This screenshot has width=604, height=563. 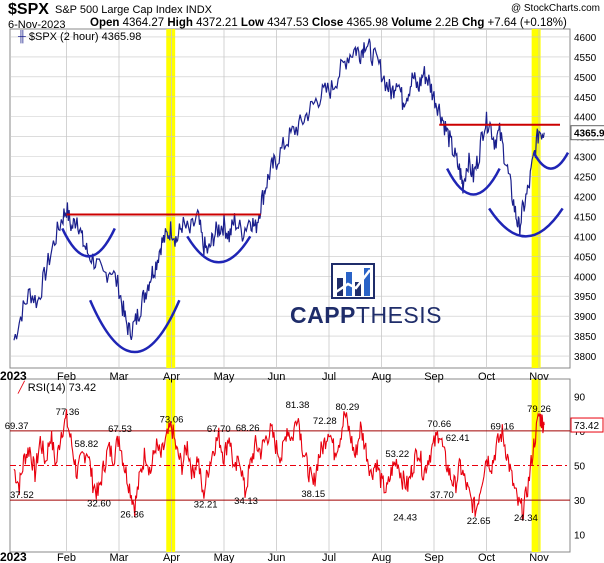 I want to click on rsi-peak-label: 32.60, so click(x=99, y=504).